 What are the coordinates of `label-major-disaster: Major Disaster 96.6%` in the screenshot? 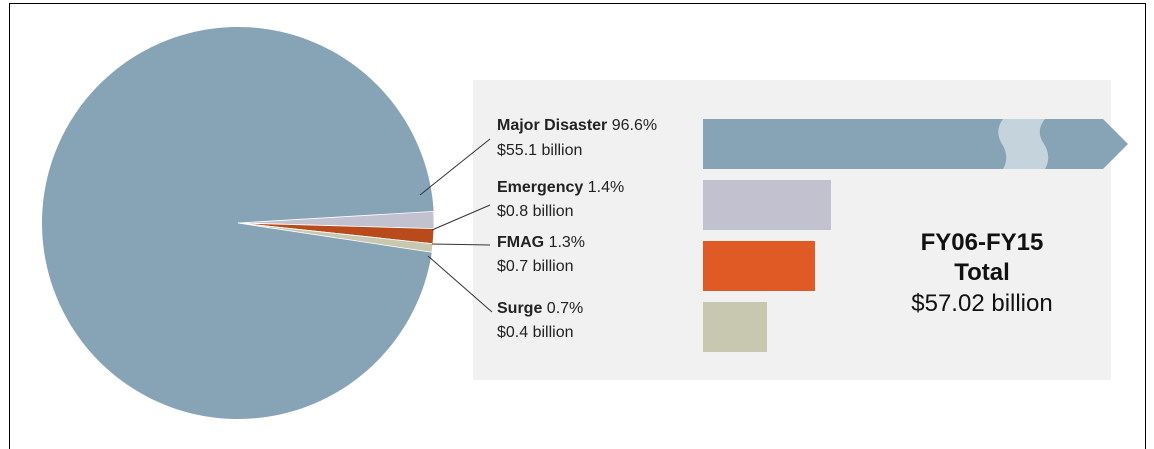 It's located at (577, 125).